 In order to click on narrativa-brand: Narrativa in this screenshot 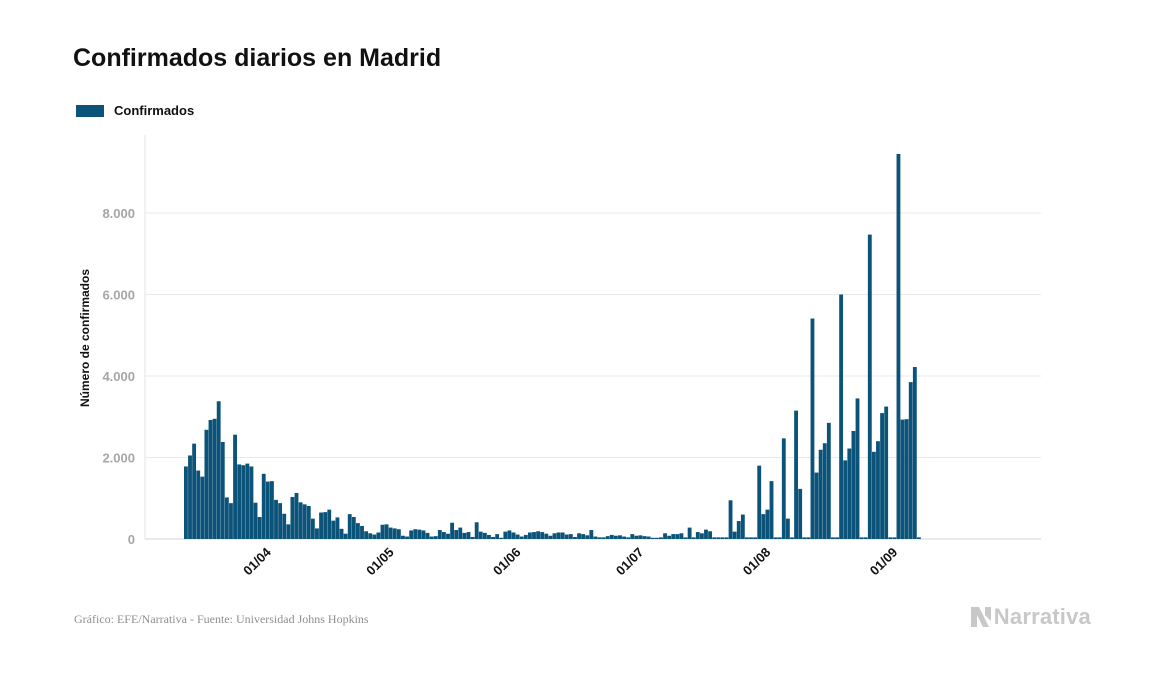, I will do `click(1030, 617)`.